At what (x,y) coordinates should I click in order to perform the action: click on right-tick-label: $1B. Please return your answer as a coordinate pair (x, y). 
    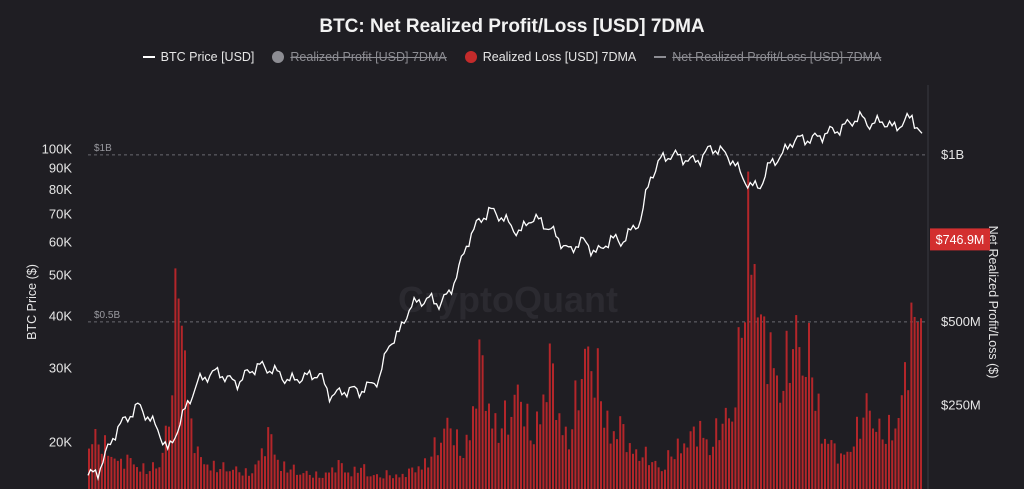
    Looking at the image, I should click on (952, 154).